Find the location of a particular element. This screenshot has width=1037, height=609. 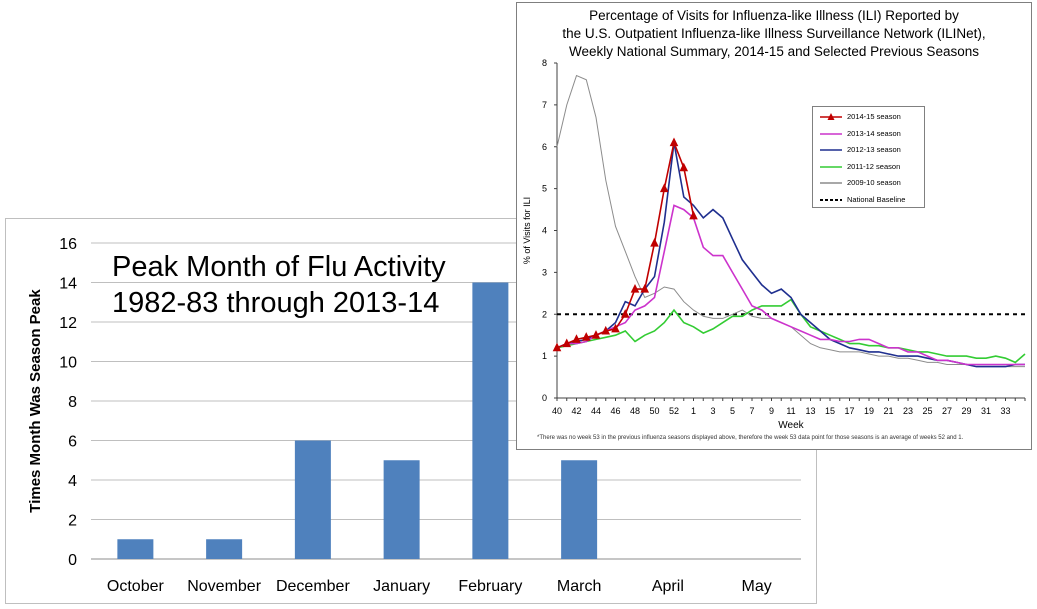

x-tick-label: 42 is located at coordinates (576, 411).